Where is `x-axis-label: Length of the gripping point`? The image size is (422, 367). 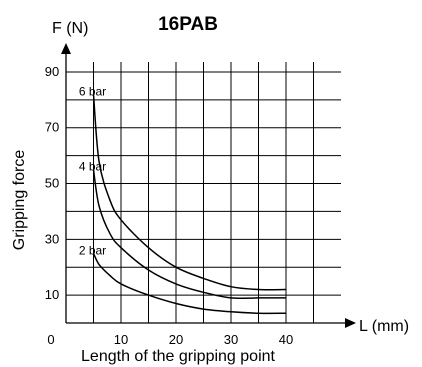
x-axis-label: Length of the gripping point is located at coordinates (178, 356).